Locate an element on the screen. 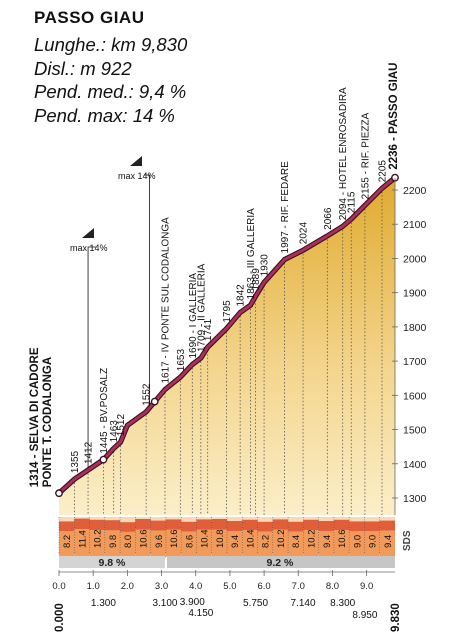  x-tick-label: 5.0 is located at coordinates (229, 586).